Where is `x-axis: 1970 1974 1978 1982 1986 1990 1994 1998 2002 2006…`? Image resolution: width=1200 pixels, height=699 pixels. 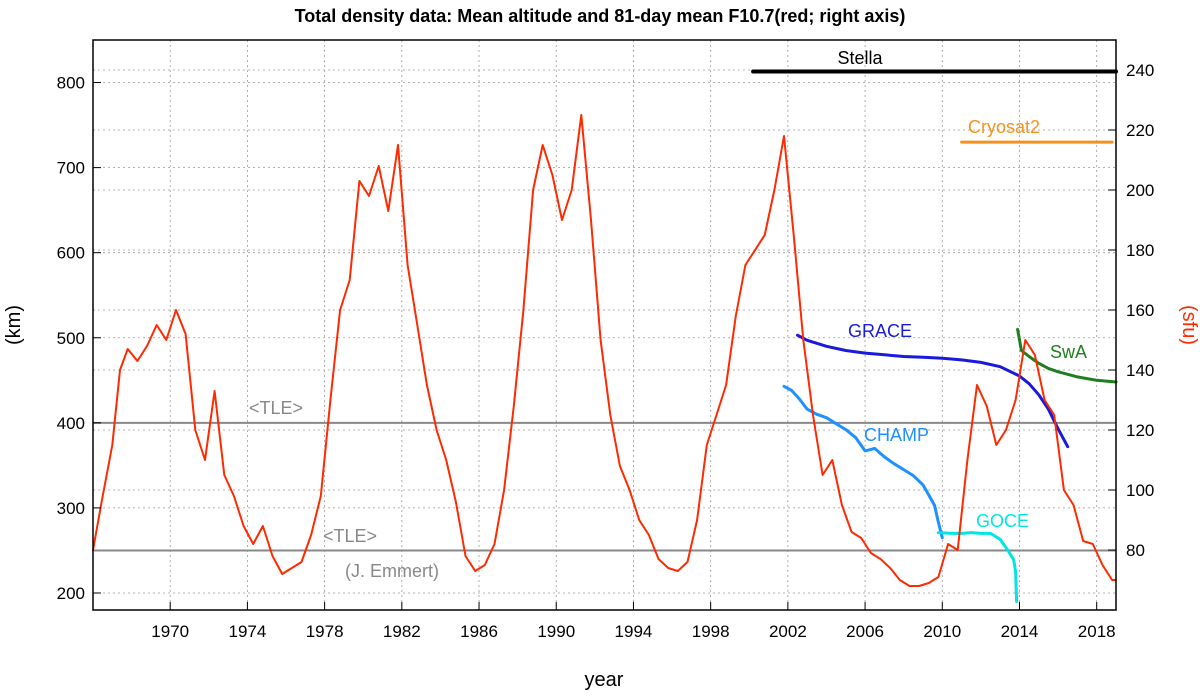 x-axis: 1970 1974 1978 1982 1986 1990 1994 1998 2002 2006… is located at coordinates (633, 621).